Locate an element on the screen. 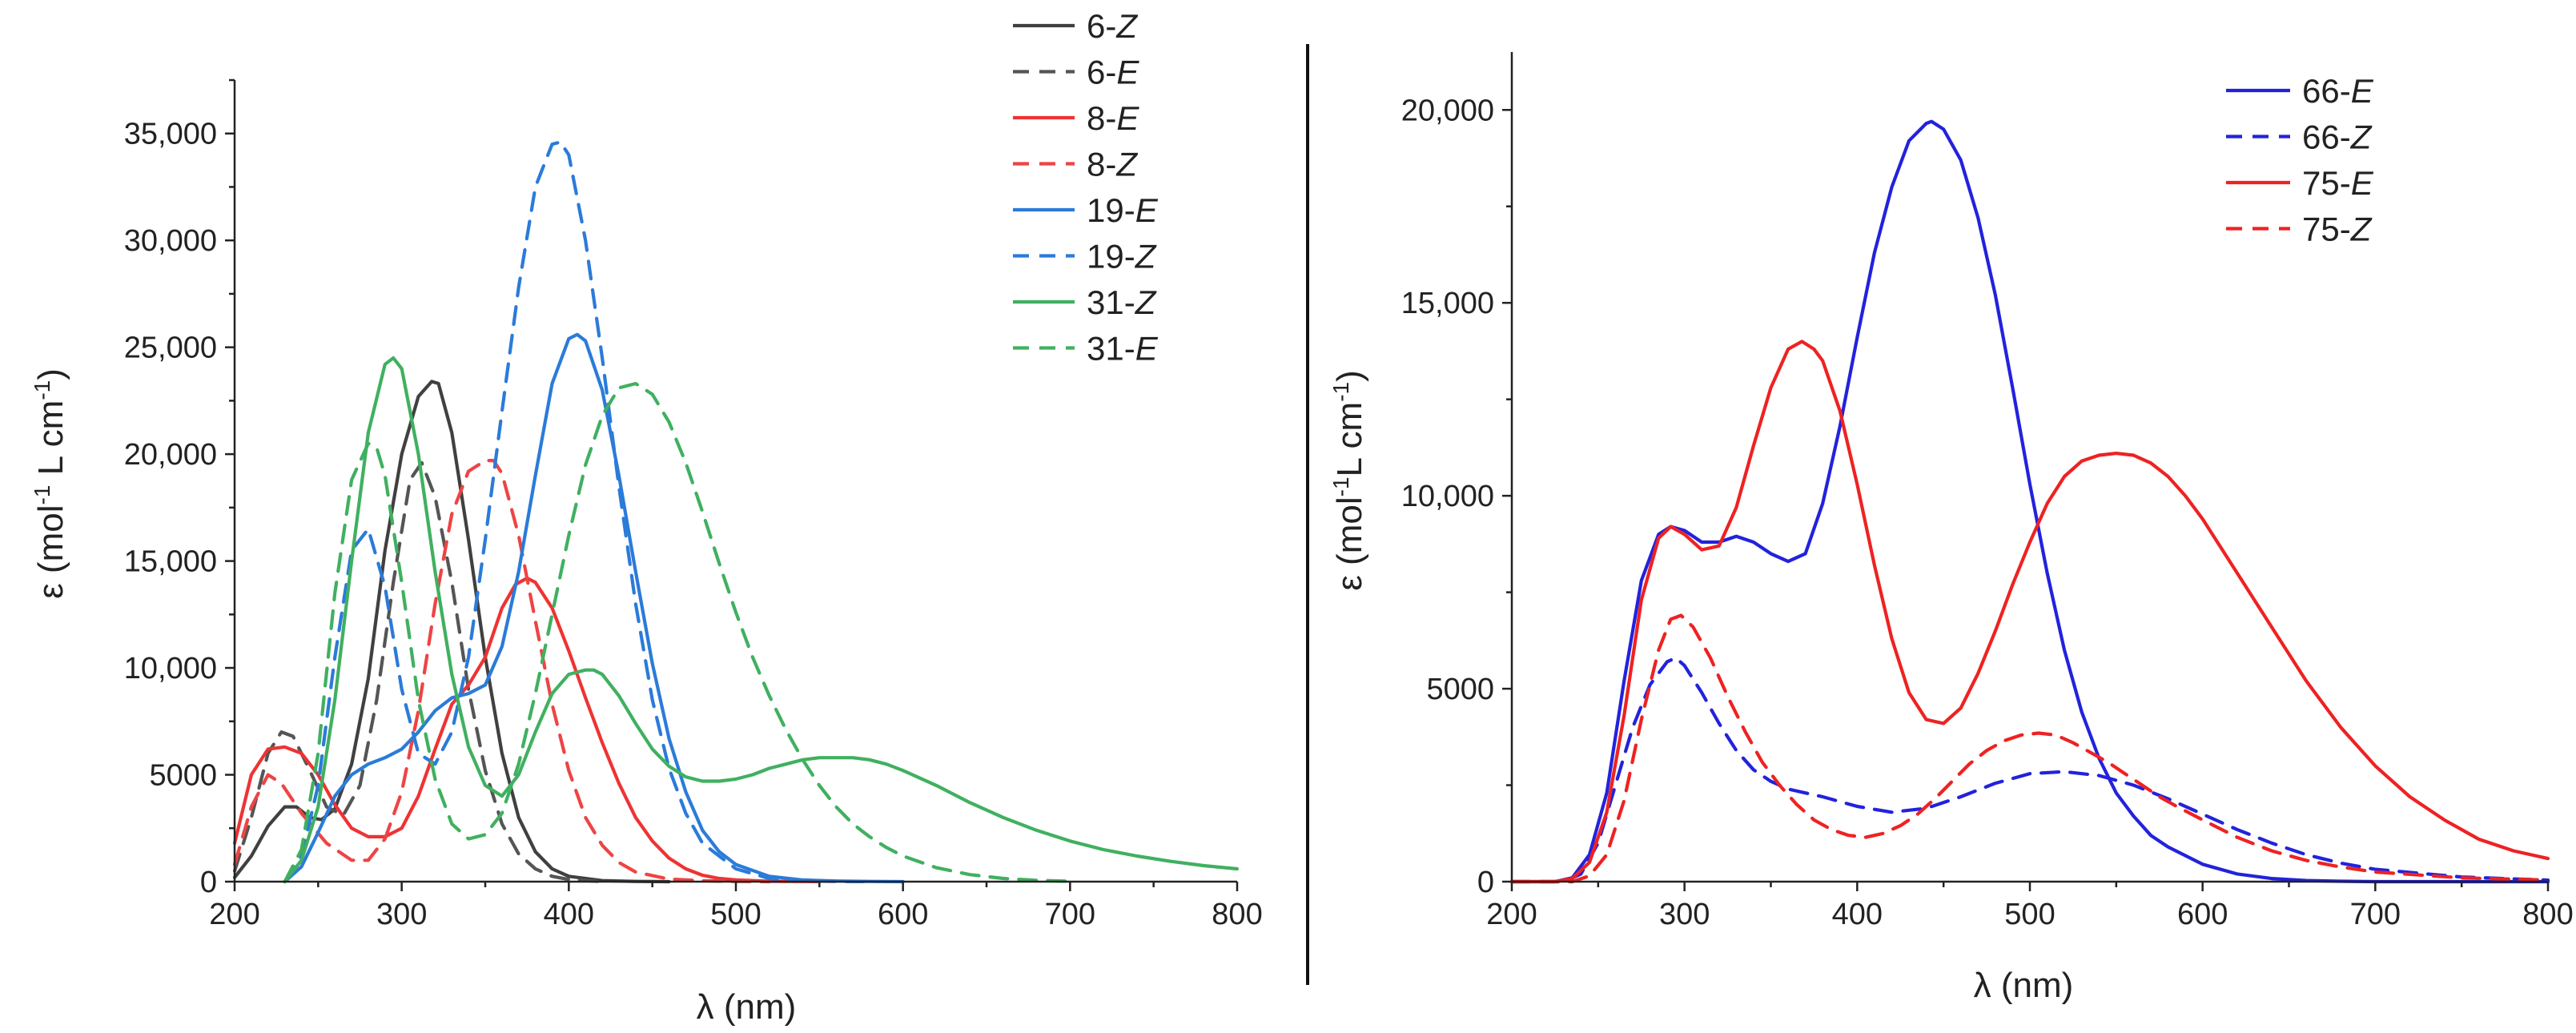 Image resolution: width=2576 pixels, height=1033 pixels. left-y-axis-title: ε (mol-1 L cm-1) is located at coordinates (50, 483).